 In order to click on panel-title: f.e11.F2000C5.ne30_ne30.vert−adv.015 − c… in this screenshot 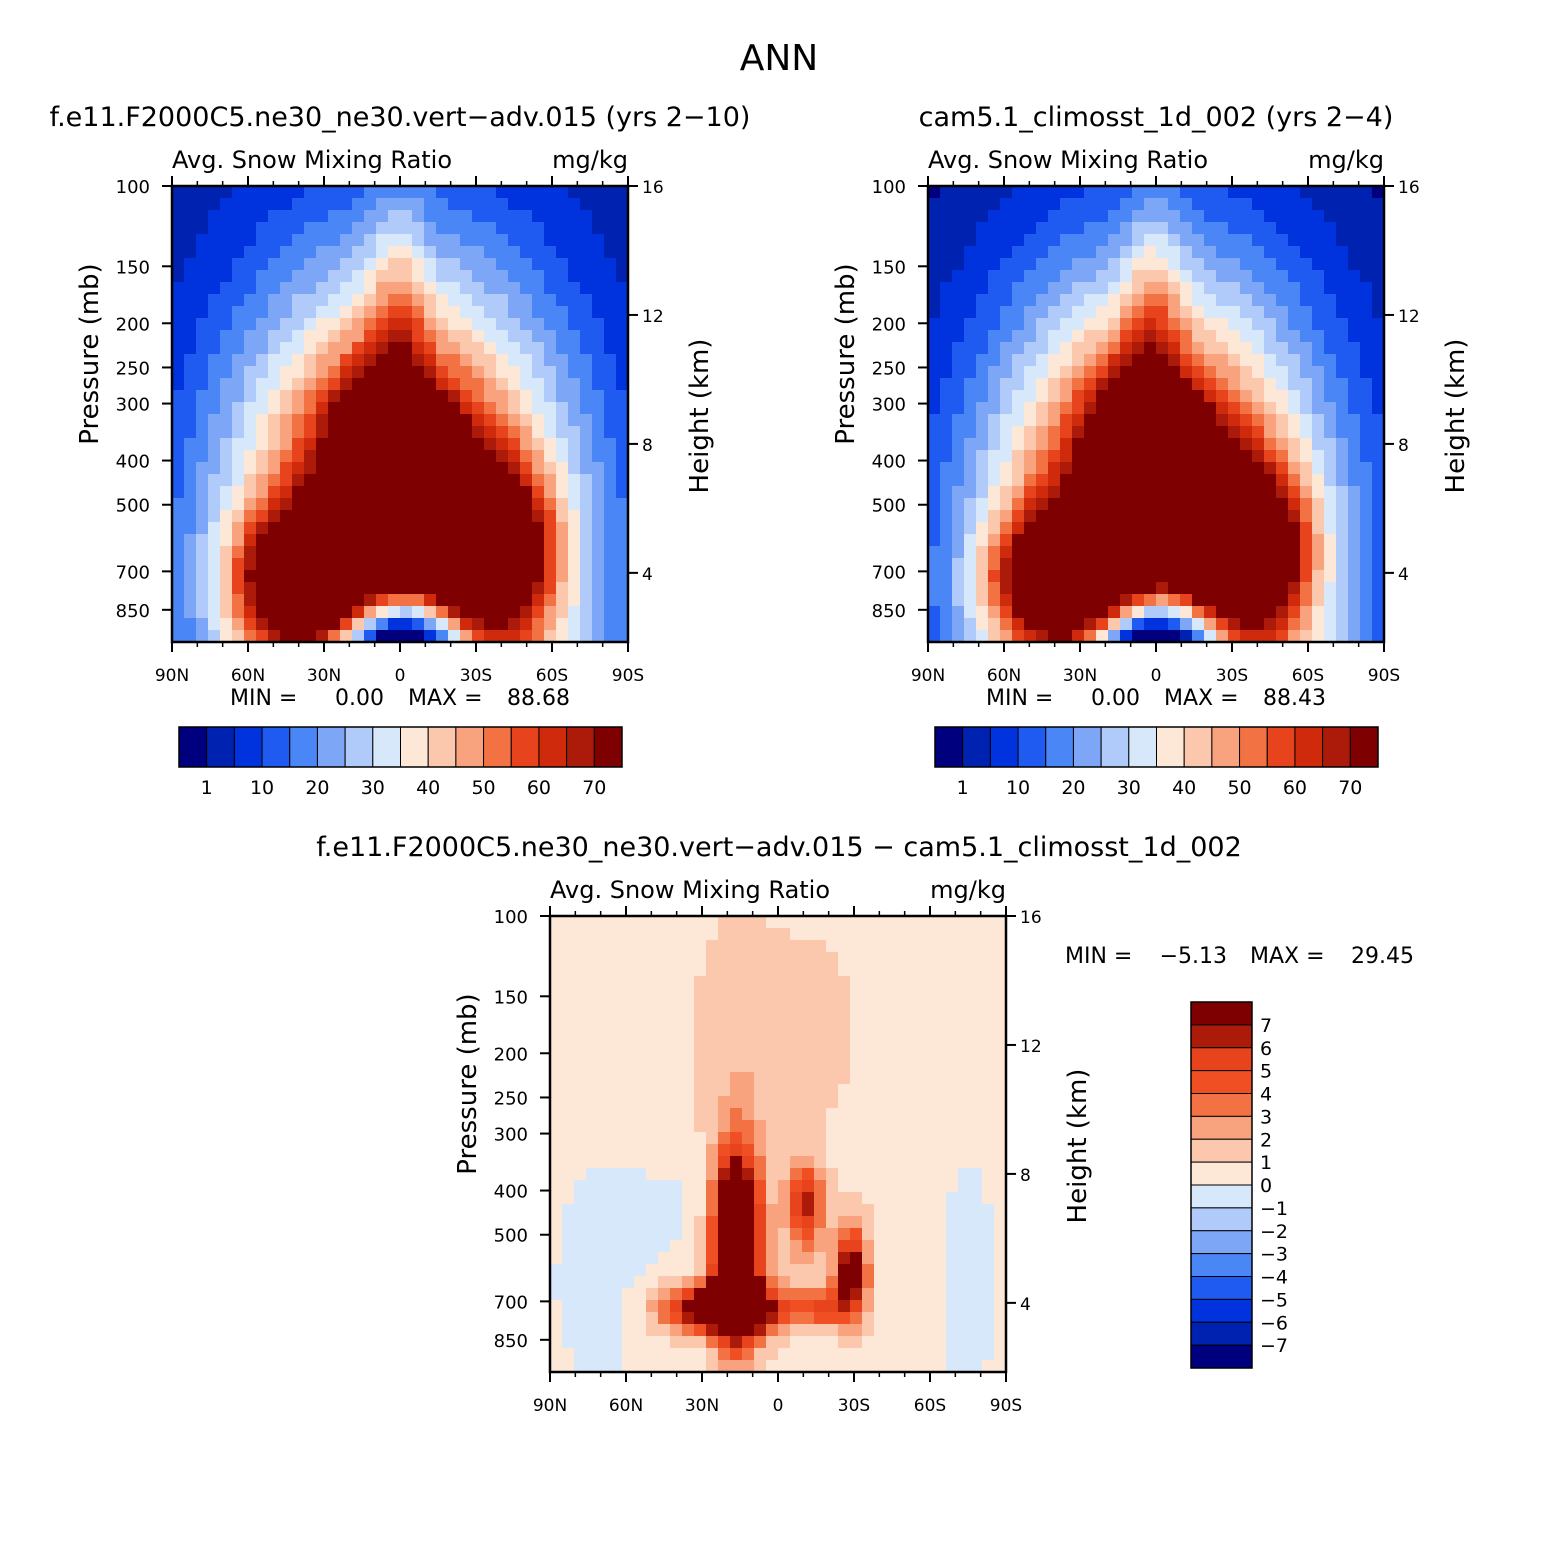, I will do `click(779, 847)`.